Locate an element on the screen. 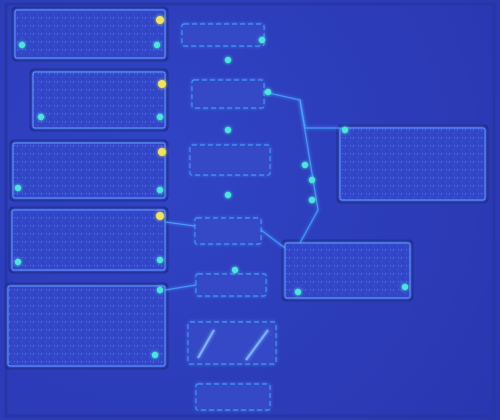  panel-left-2-shadow is located at coordinates (99, 100).